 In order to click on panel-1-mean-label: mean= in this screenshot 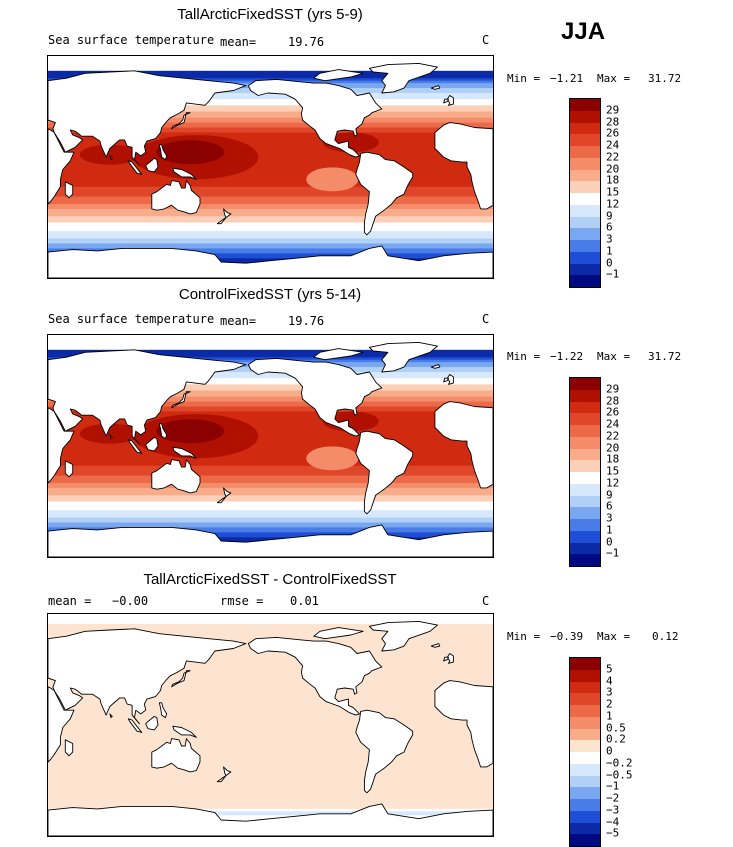, I will do `click(238, 42)`.